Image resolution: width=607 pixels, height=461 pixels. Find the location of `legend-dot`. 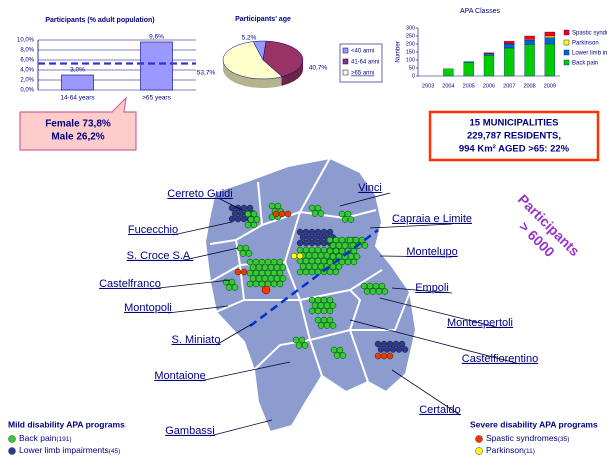

legend-dot is located at coordinates (12, 439).